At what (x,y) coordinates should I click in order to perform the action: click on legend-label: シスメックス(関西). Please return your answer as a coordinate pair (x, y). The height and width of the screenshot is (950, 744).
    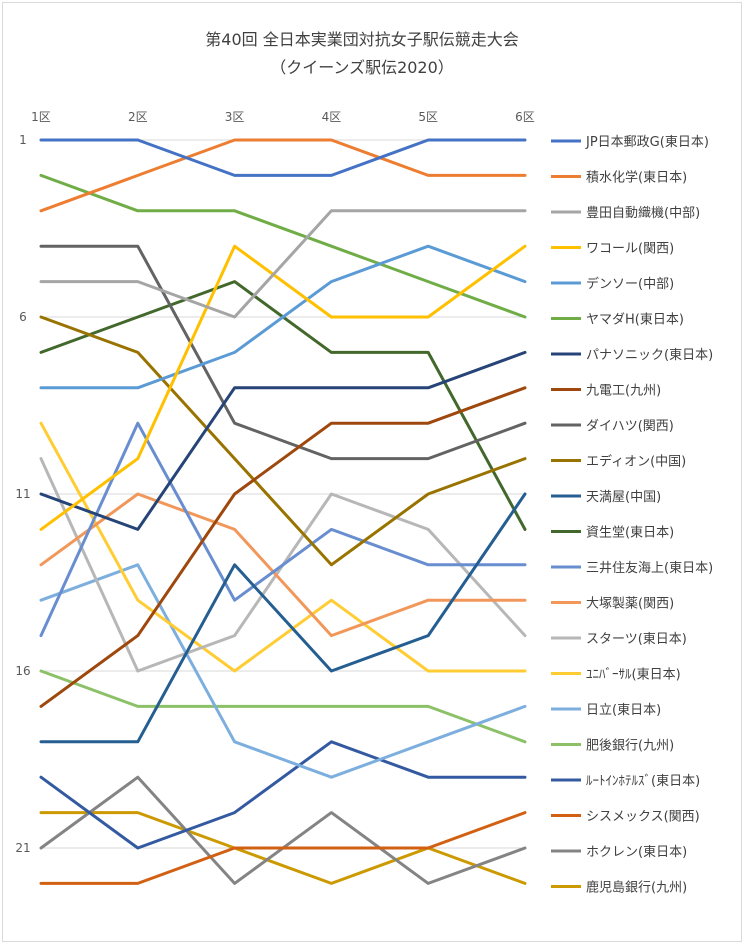
    Looking at the image, I should click on (643, 817).